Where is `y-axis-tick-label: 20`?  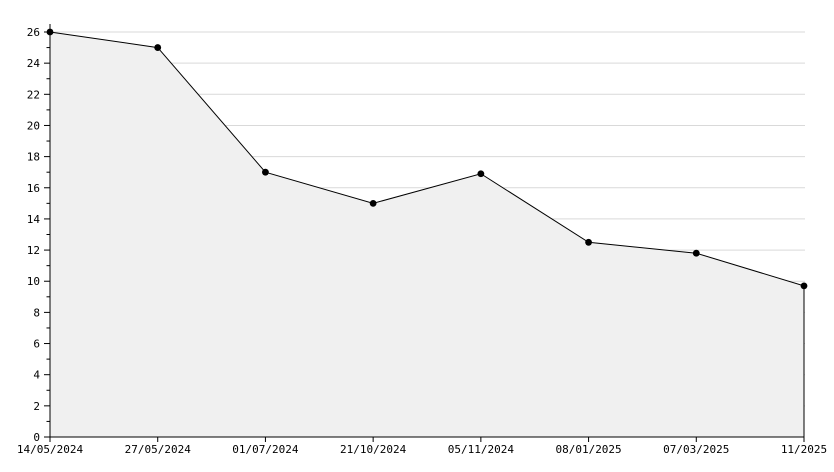
y-axis-tick-label: 20 is located at coordinates (33, 125).